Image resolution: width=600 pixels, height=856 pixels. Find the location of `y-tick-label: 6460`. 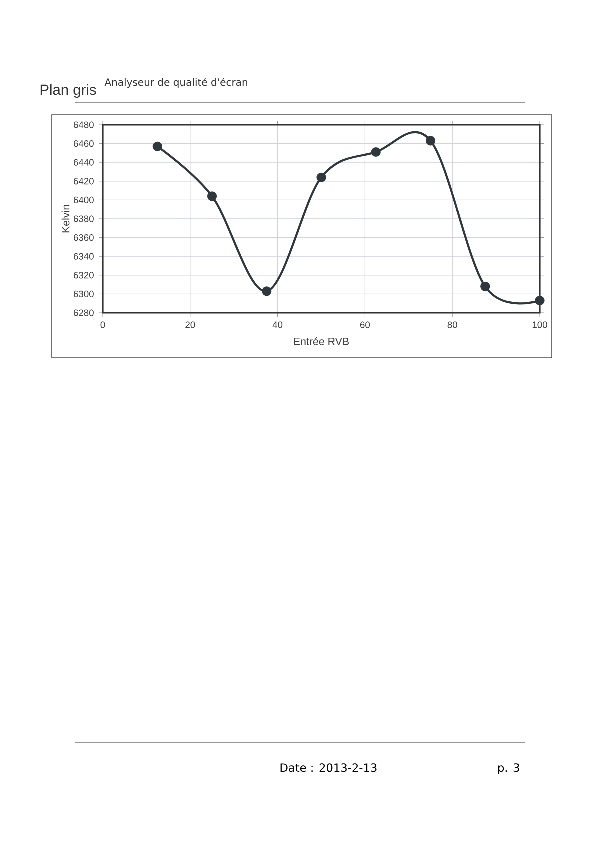

y-tick-label: 6460 is located at coordinates (84, 144).